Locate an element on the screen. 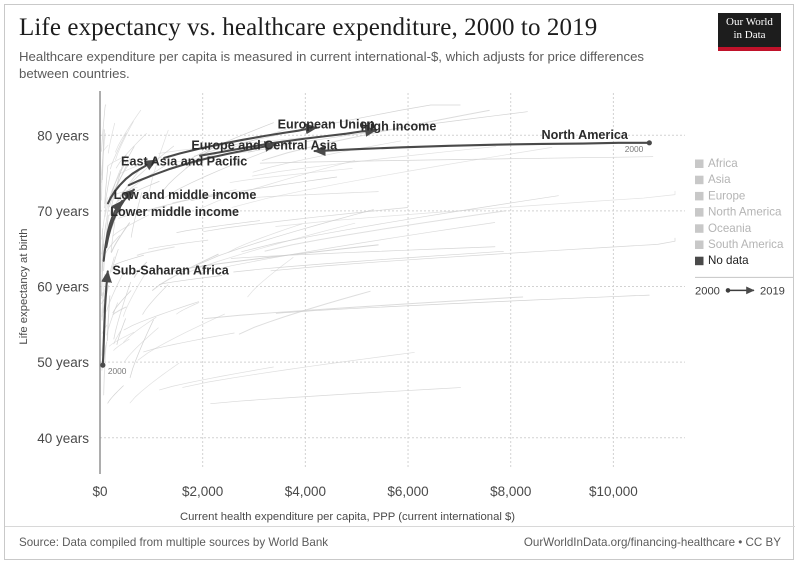 This screenshot has width=800, height=566. x-axis-tick-label: $6,000 is located at coordinates (407, 491).